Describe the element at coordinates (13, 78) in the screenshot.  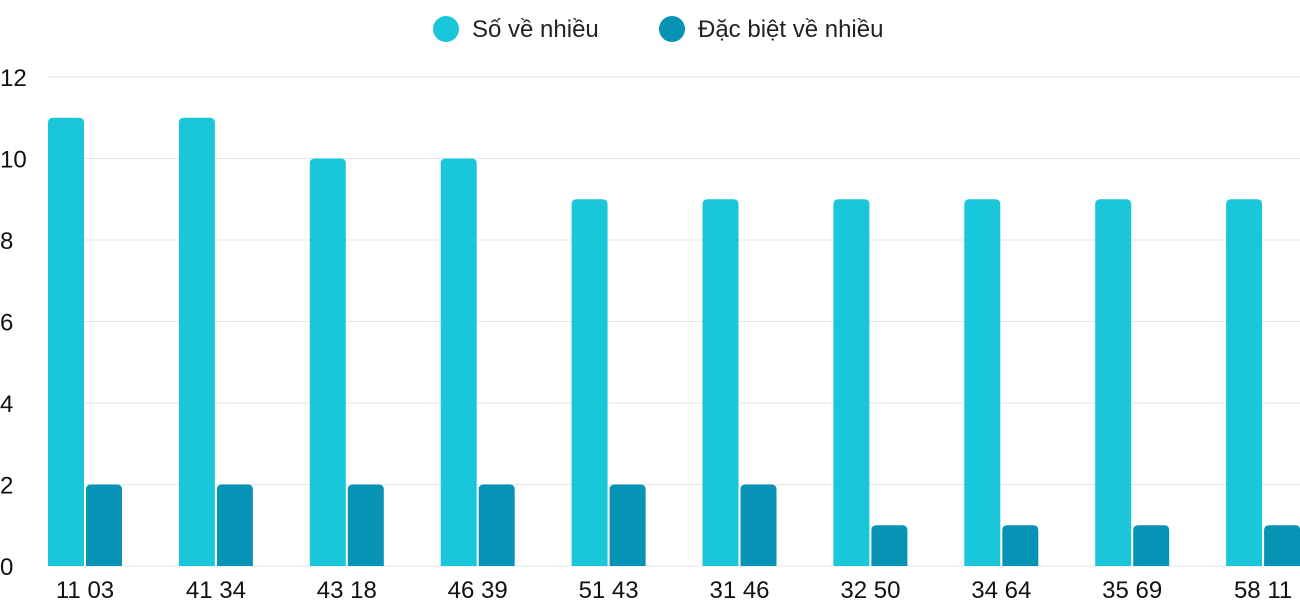
I see `y-tick-label: 12` at that location.